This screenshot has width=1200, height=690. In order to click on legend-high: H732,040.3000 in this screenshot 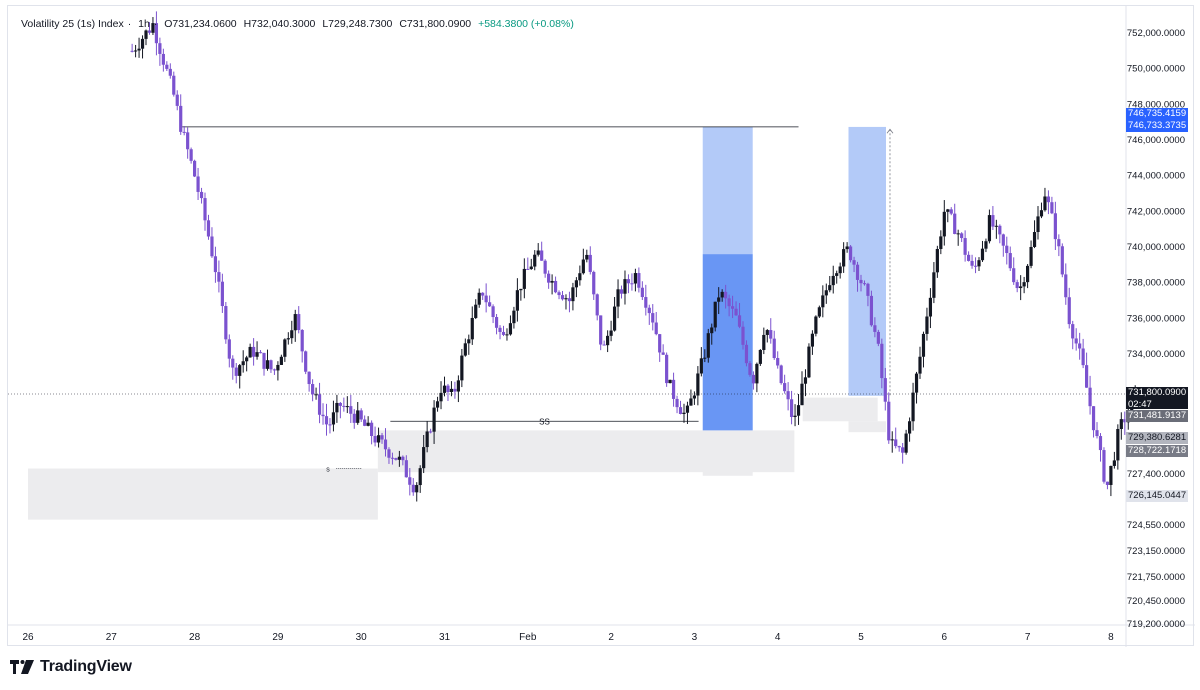, I will do `click(279, 24)`.